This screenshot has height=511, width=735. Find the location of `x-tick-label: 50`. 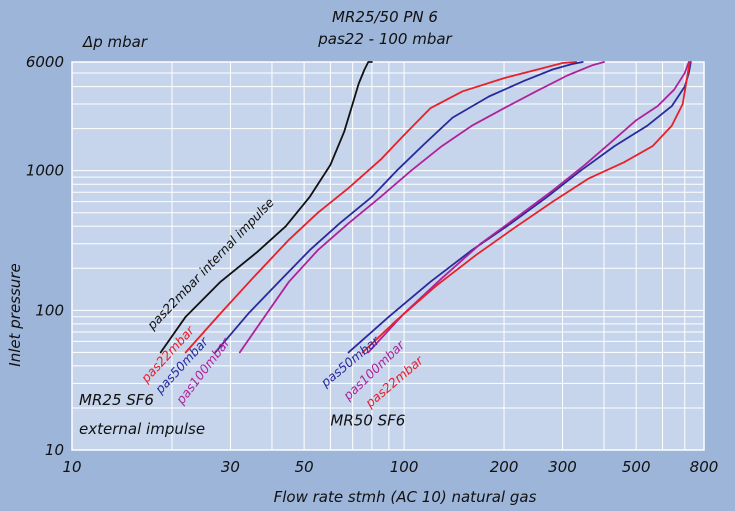

x-tick-label: 50 is located at coordinates (304, 467).